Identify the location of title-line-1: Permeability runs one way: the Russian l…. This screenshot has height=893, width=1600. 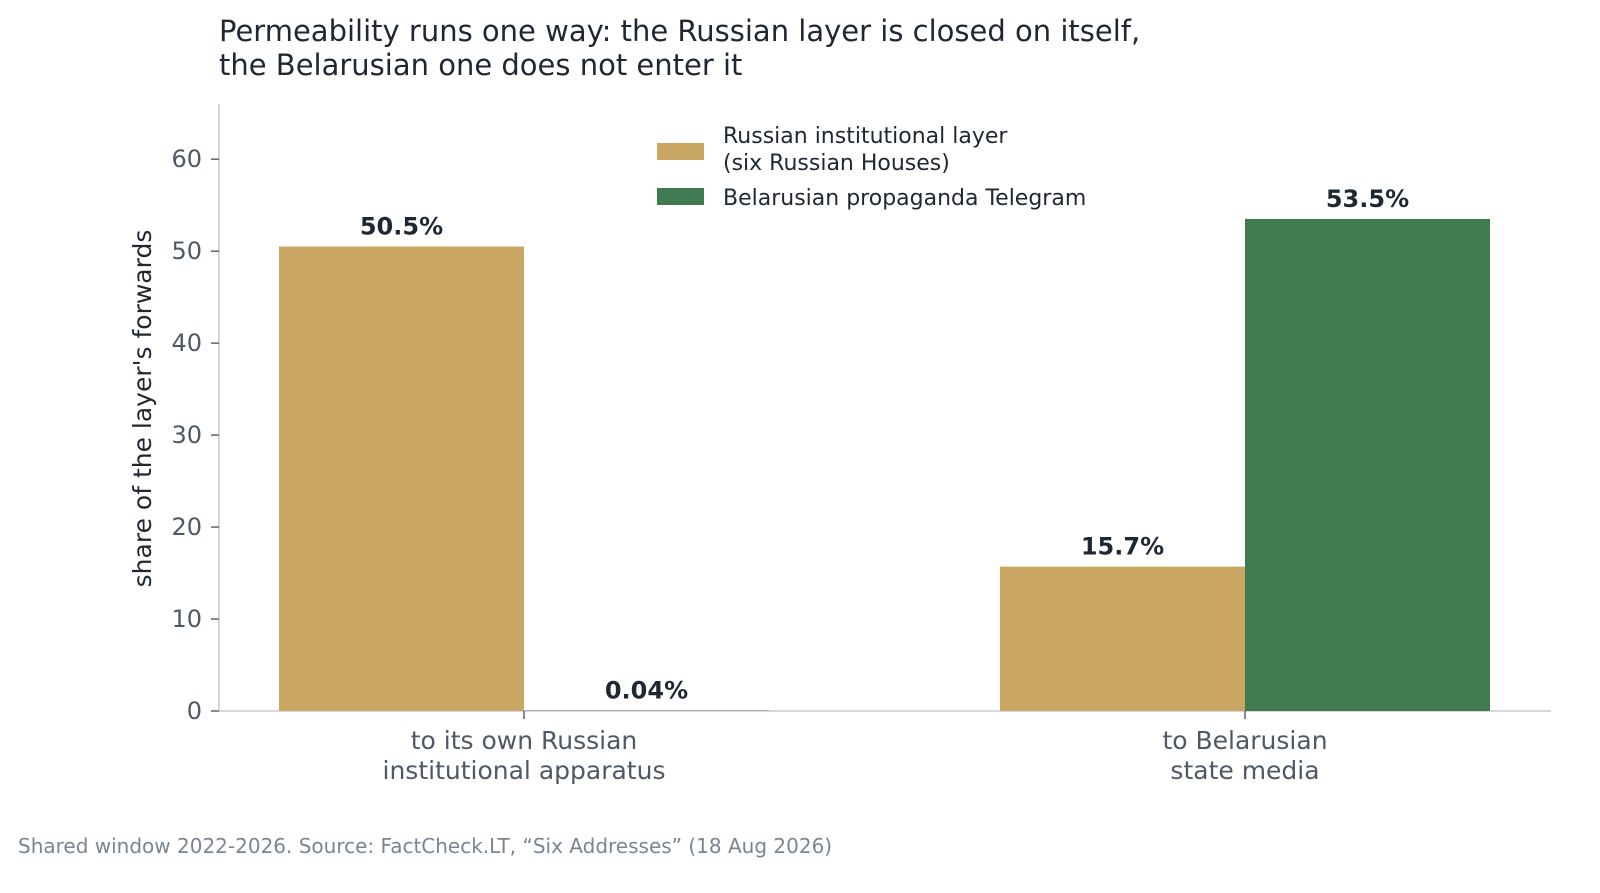
(679, 31).